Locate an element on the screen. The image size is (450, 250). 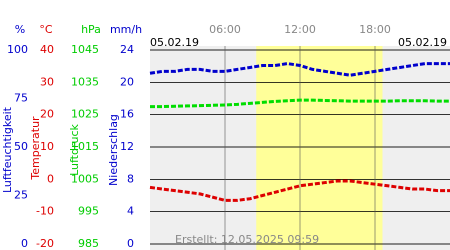
y-tick-label: 1035 is located at coordinates (85, 81).